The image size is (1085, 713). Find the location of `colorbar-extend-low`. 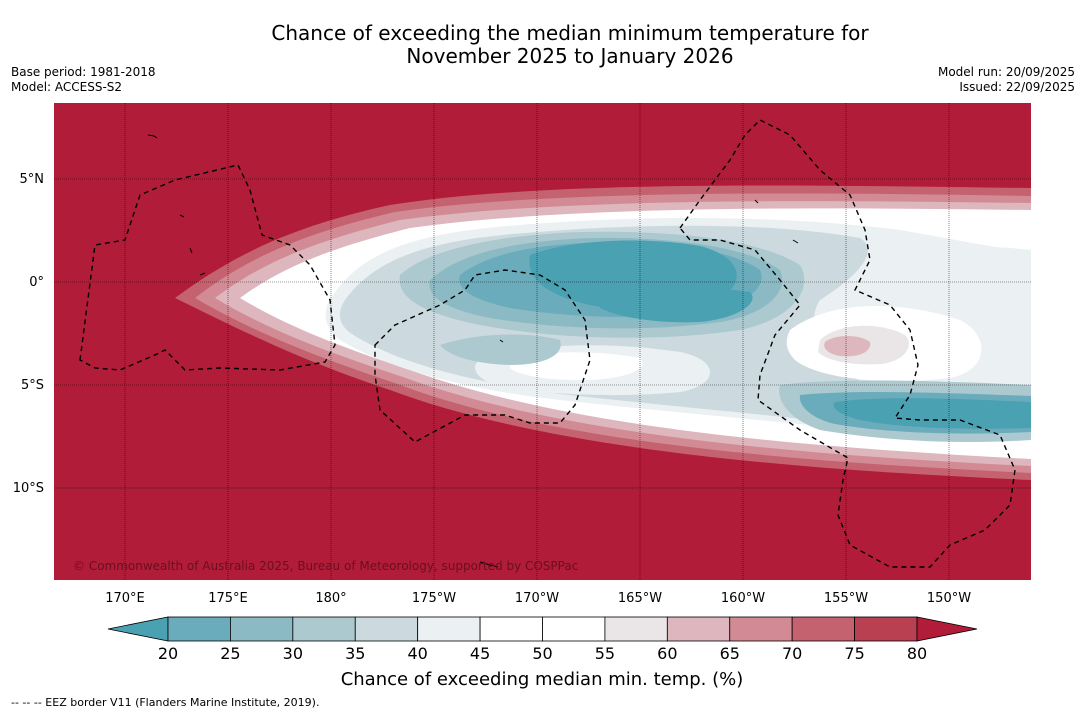

colorbar-extend-low is located at coordinates (138, 629).